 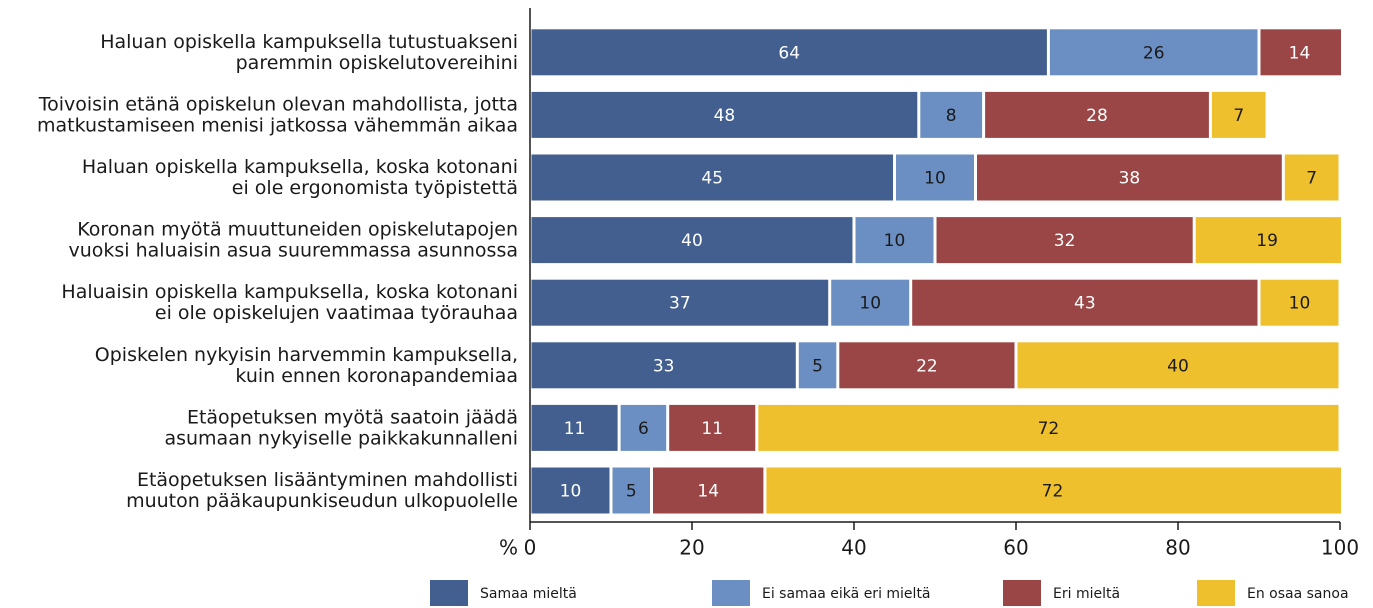 I want to click on x-tick-label: 20, so click(x=691, y=548).